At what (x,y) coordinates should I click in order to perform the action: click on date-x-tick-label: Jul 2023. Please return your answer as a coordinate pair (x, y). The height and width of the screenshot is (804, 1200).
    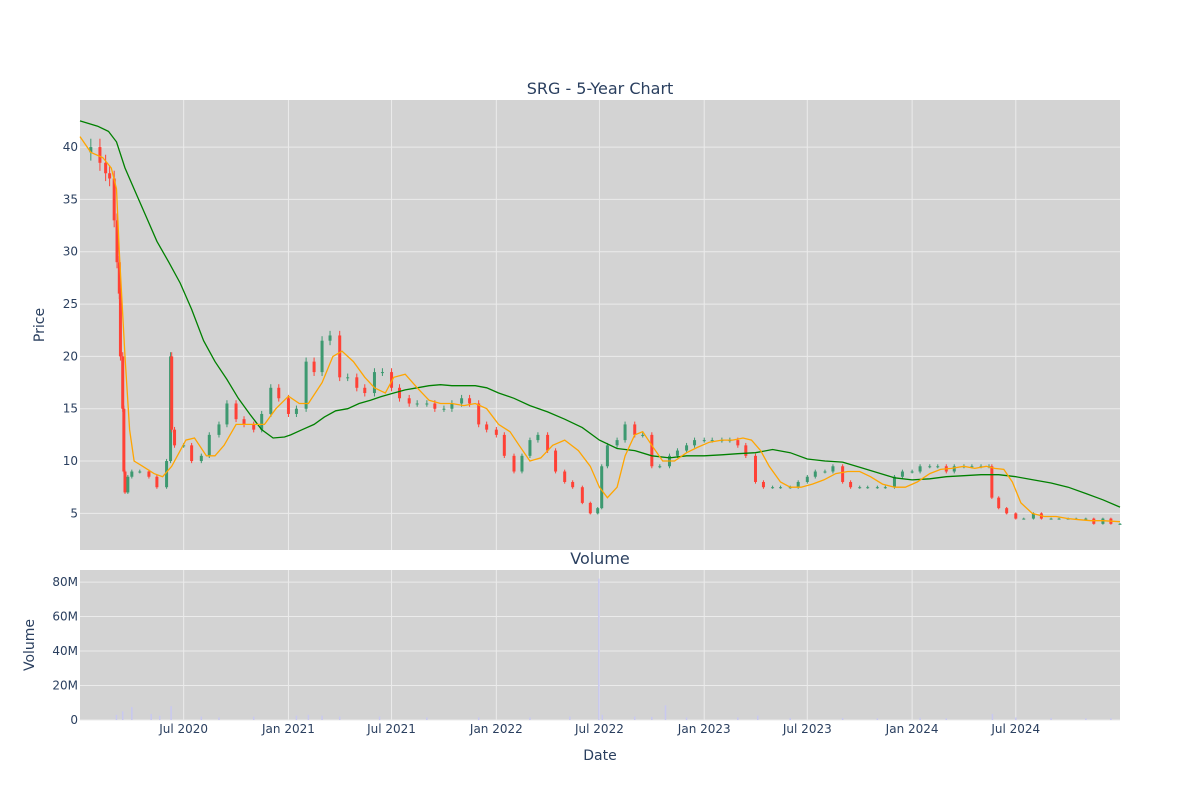
    Looking at the image, I should click on (807, 729).